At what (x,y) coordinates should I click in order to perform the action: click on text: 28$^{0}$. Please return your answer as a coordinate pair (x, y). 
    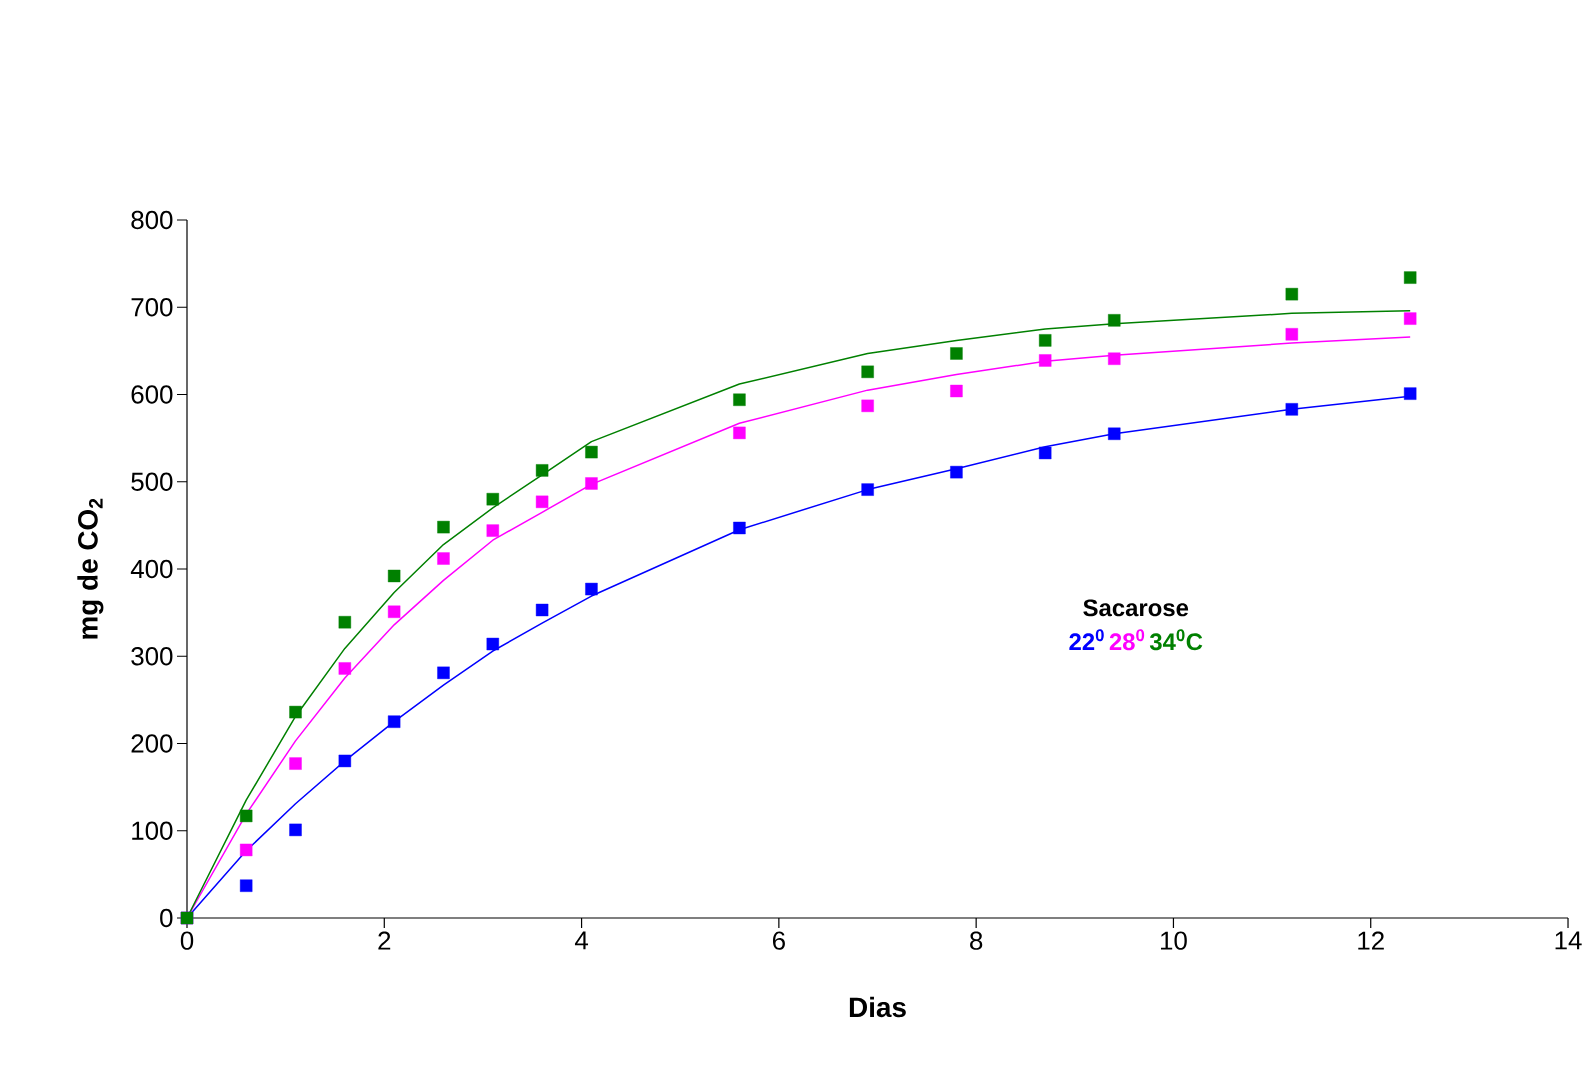
    Looking at the image, I should click on (1127, 640).